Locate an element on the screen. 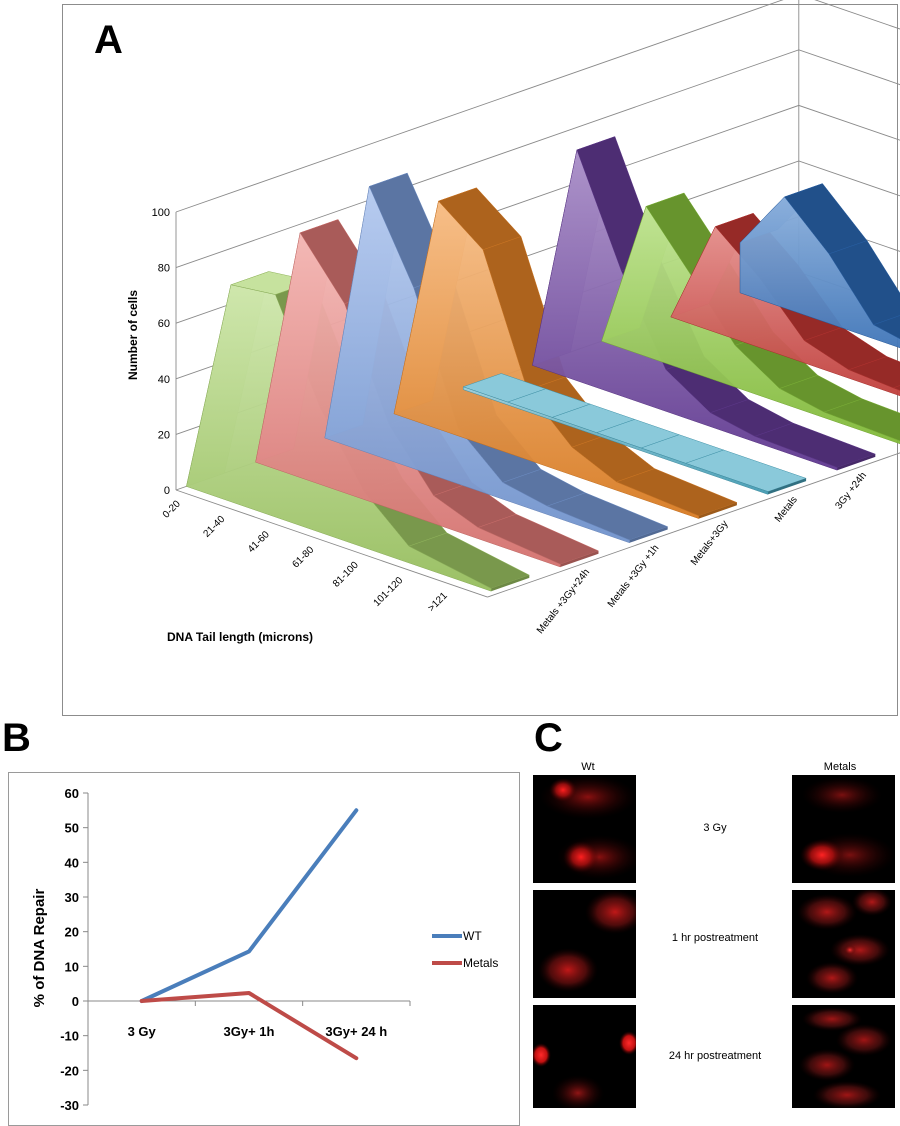  panel-a-letter: A is located at coordinates (108, 40).